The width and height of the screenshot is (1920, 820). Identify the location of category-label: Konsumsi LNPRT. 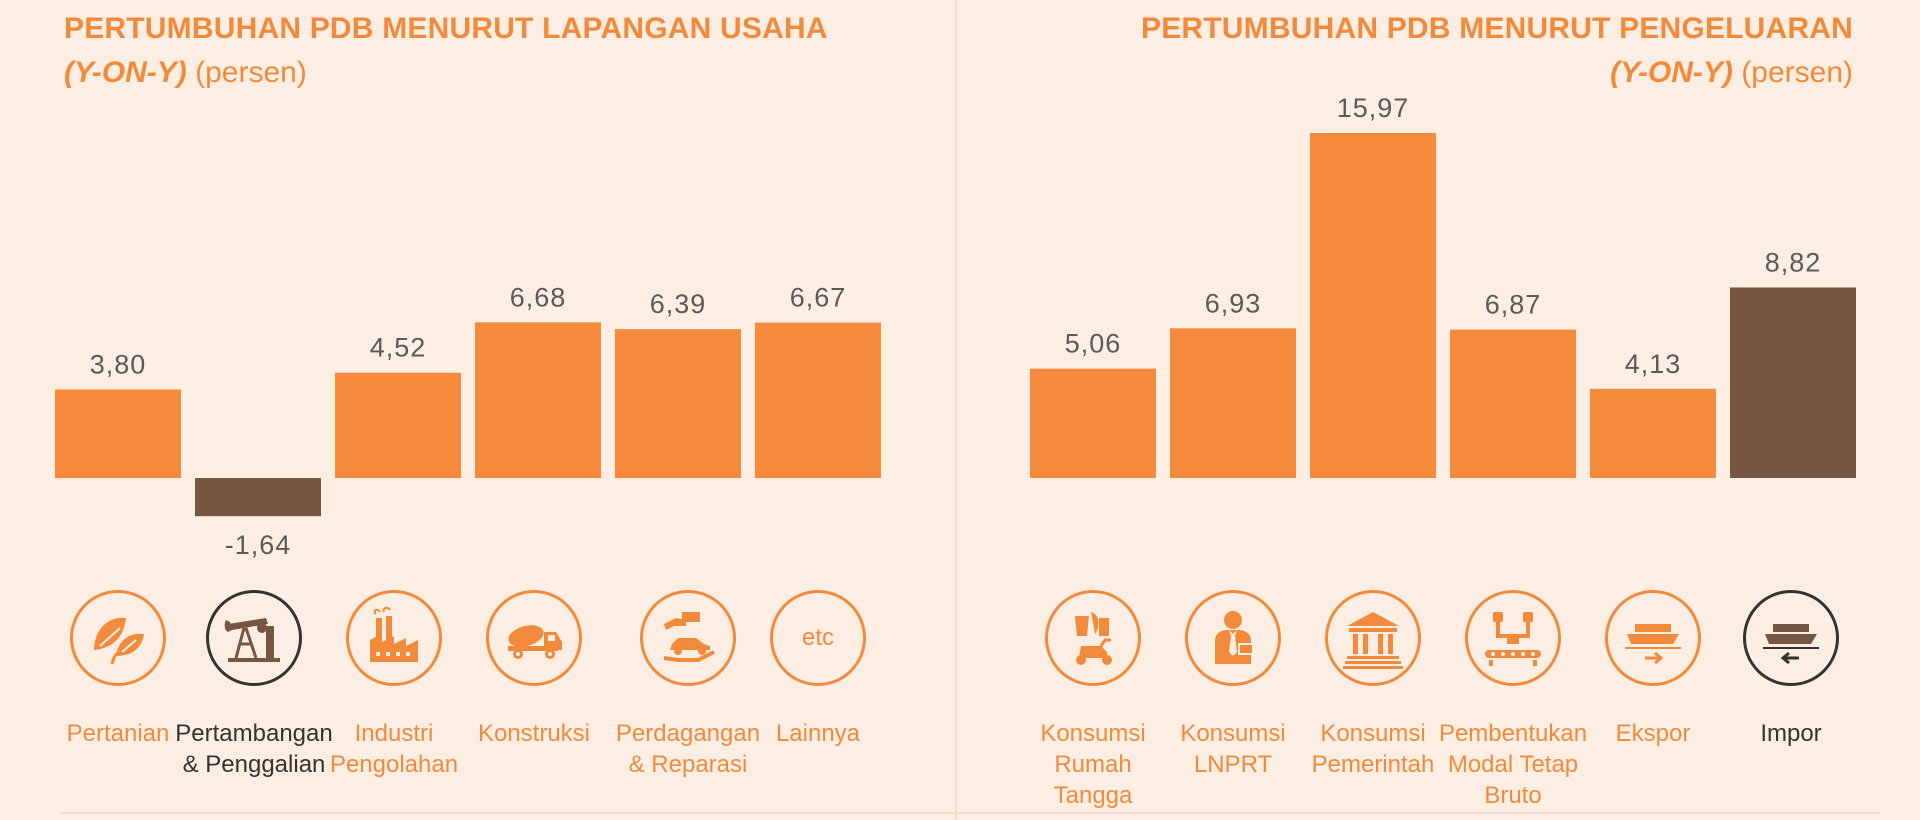
(1233, 749).